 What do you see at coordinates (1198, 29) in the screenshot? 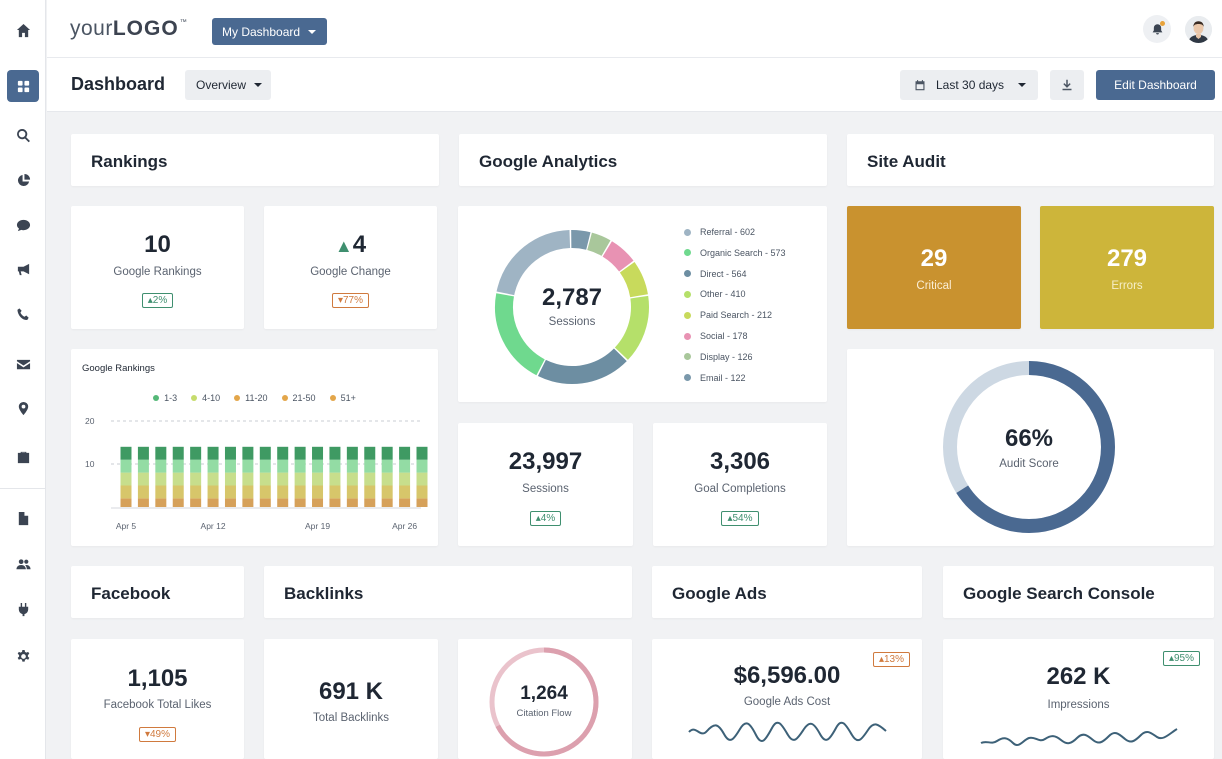
I see `avatar` at bounding box center [1198, 29].